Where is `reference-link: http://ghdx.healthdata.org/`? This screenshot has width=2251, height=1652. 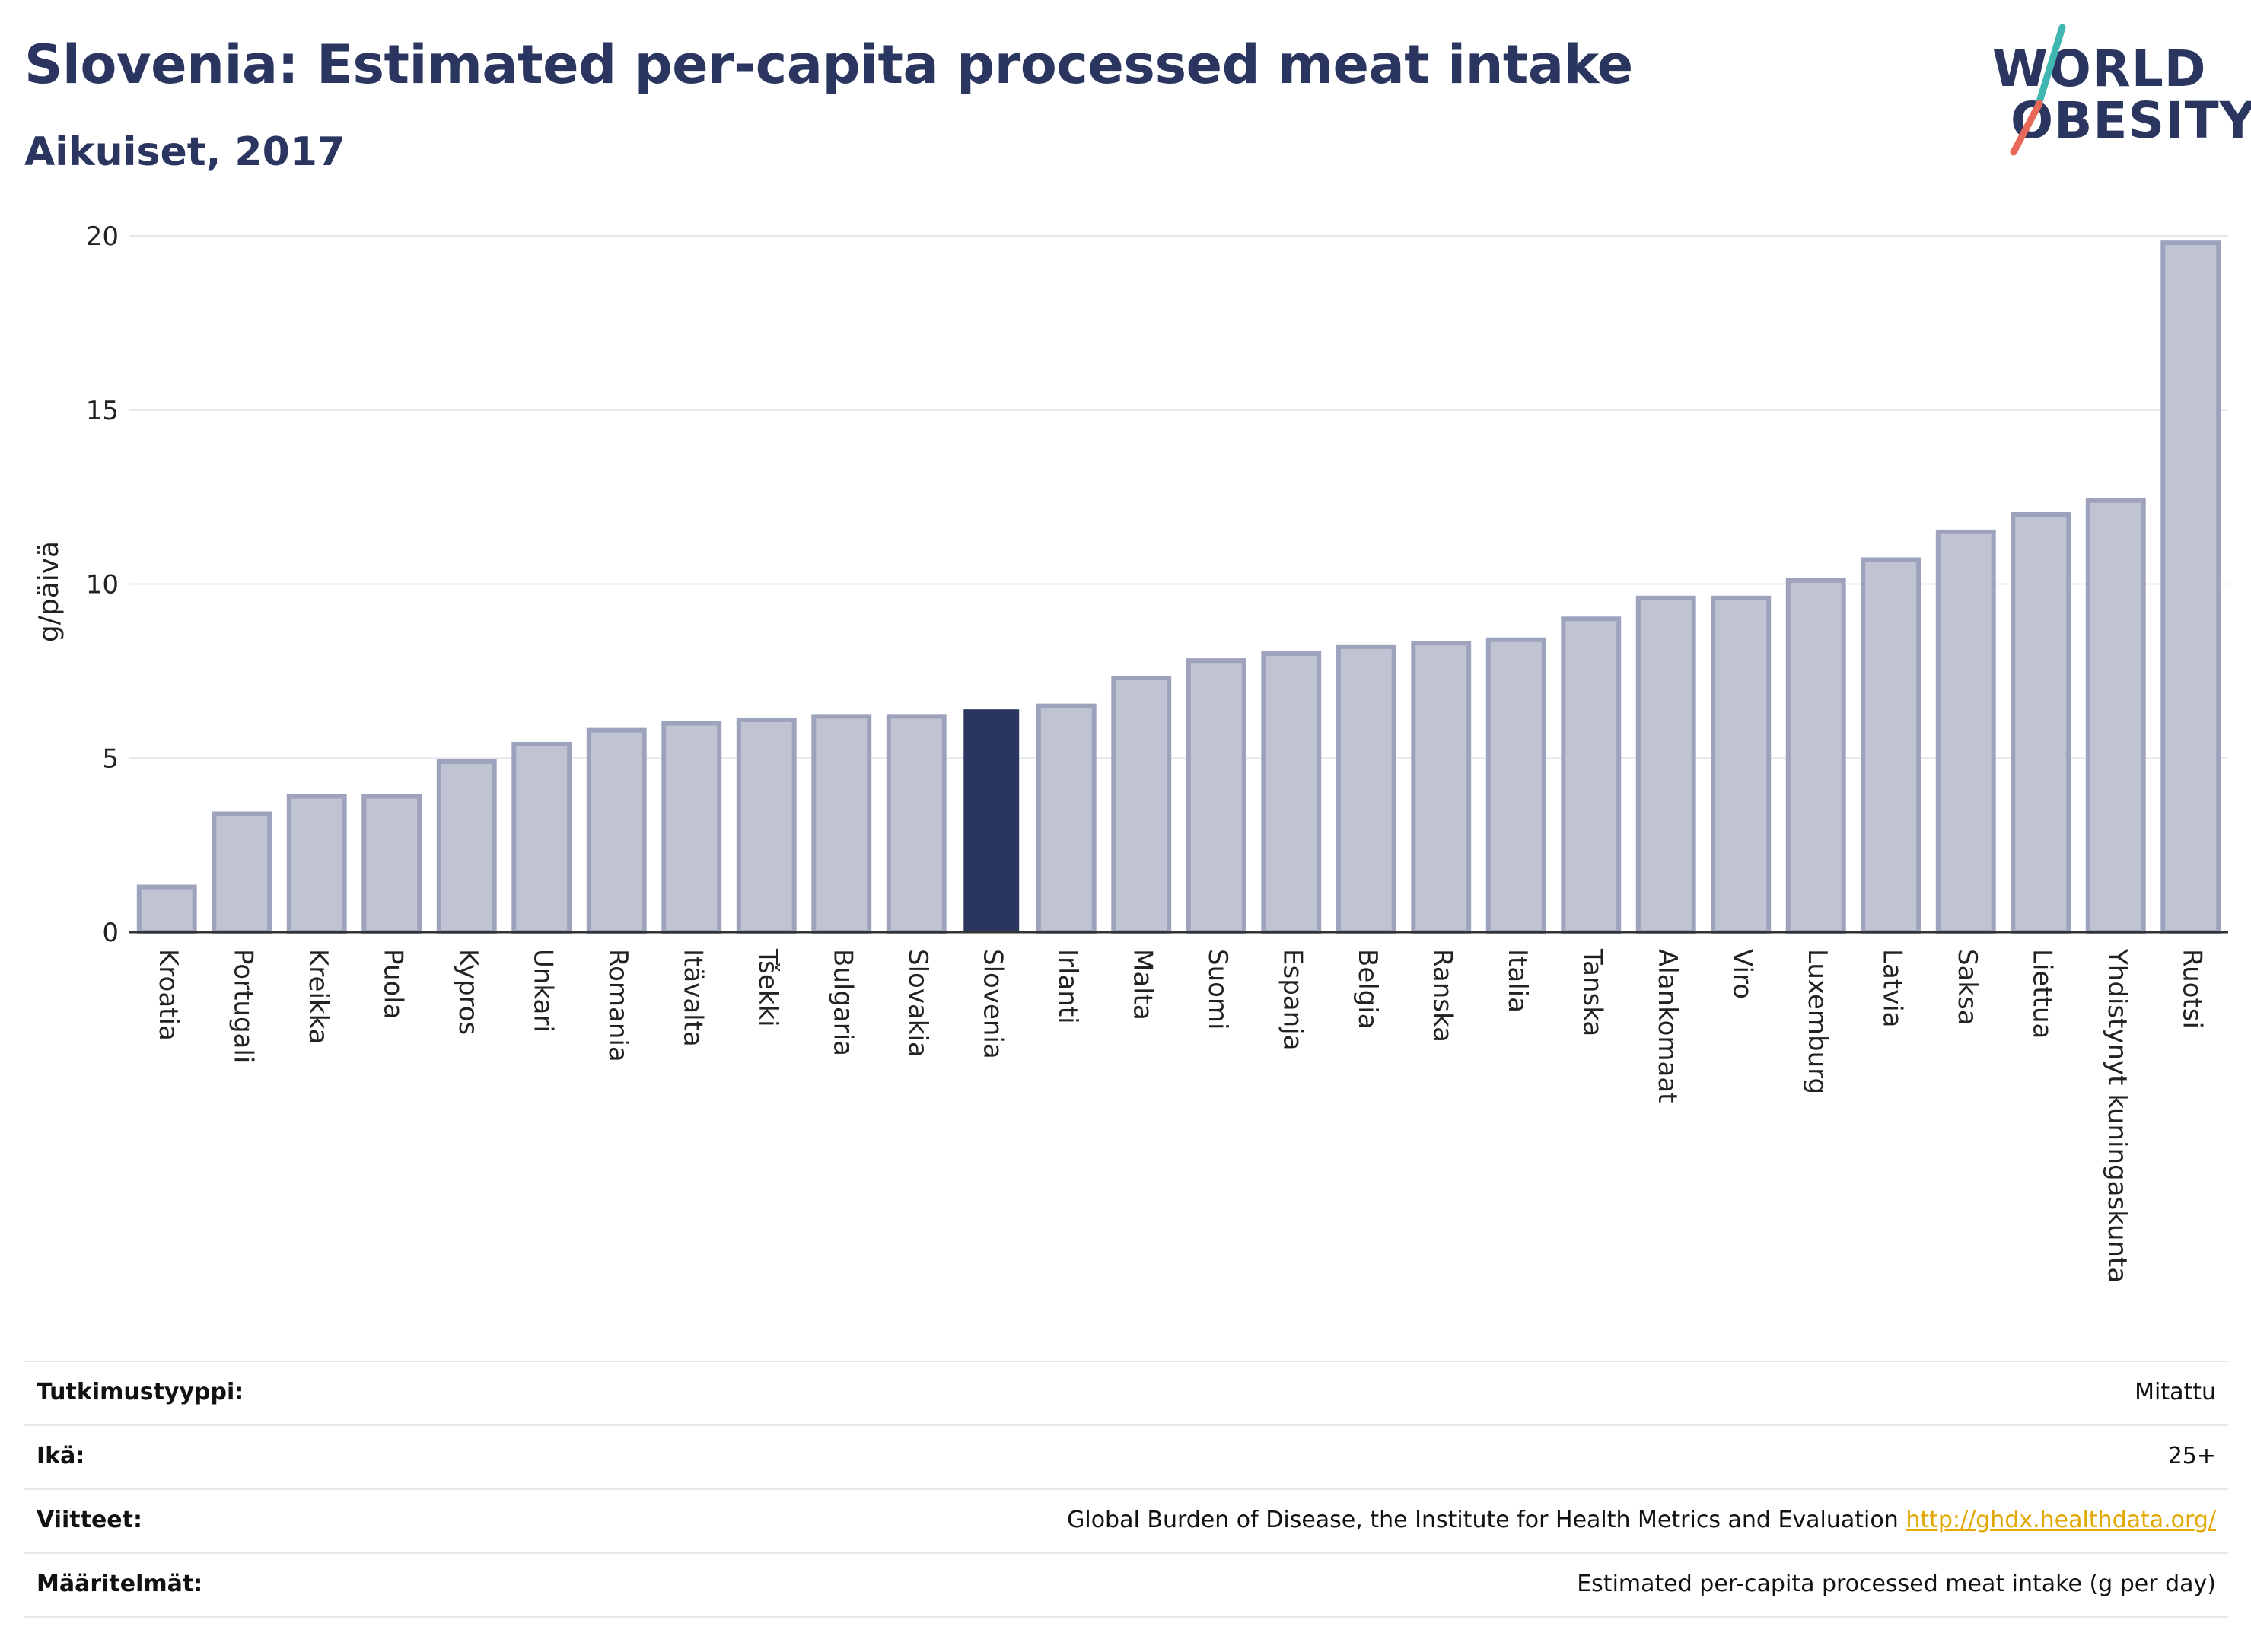
reference-link: http://ghdx.healthdata.org/ is located at coordinates (2061, 1520).